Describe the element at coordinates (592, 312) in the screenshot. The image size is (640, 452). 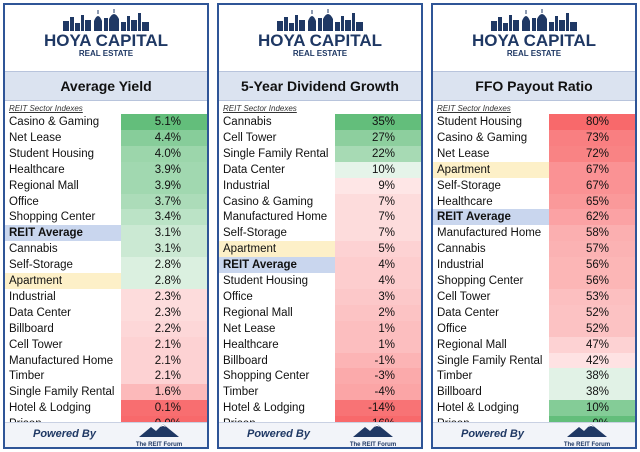
I see `sector-value: 52%` at that location.